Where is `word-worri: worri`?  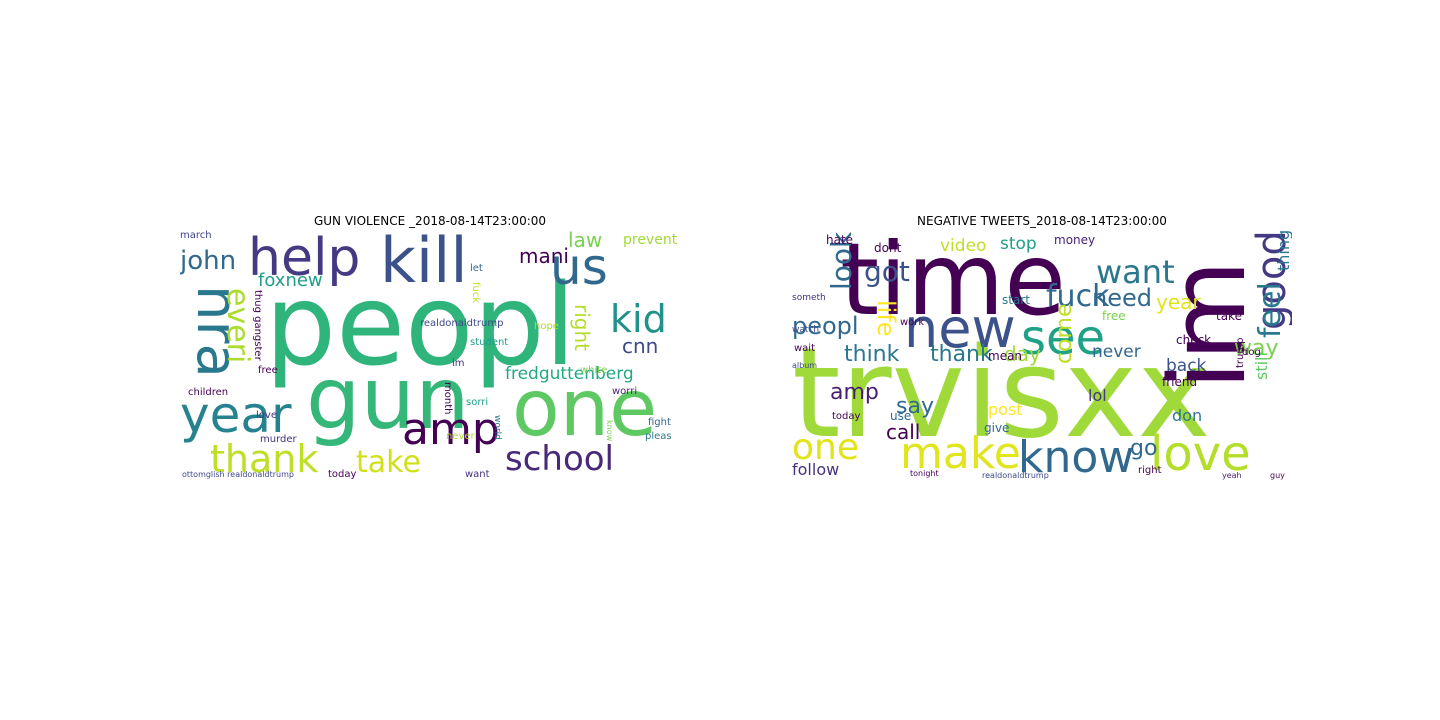 word-worri: worri is located at coordinates (625, 391).